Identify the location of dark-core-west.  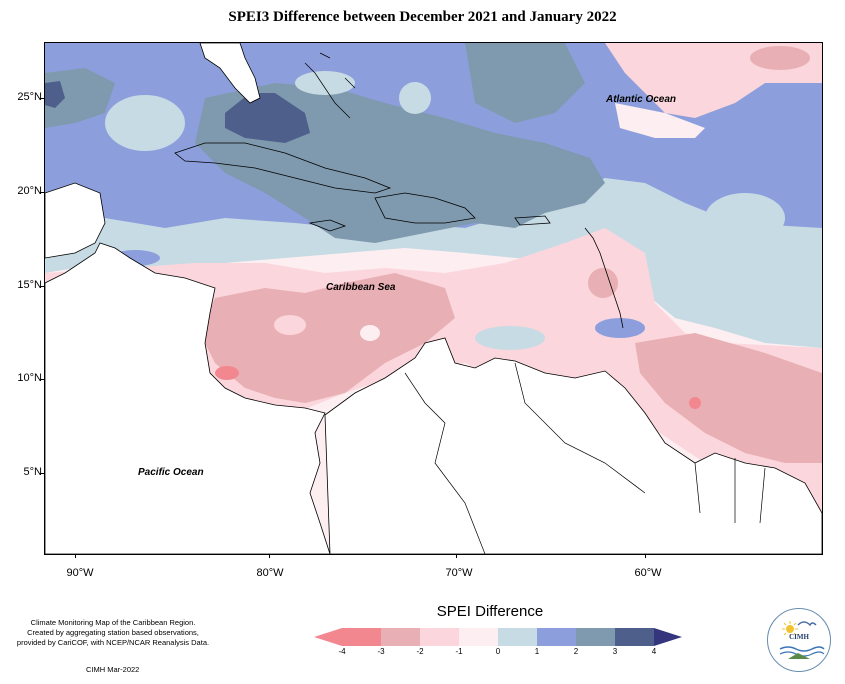
(55, 94).